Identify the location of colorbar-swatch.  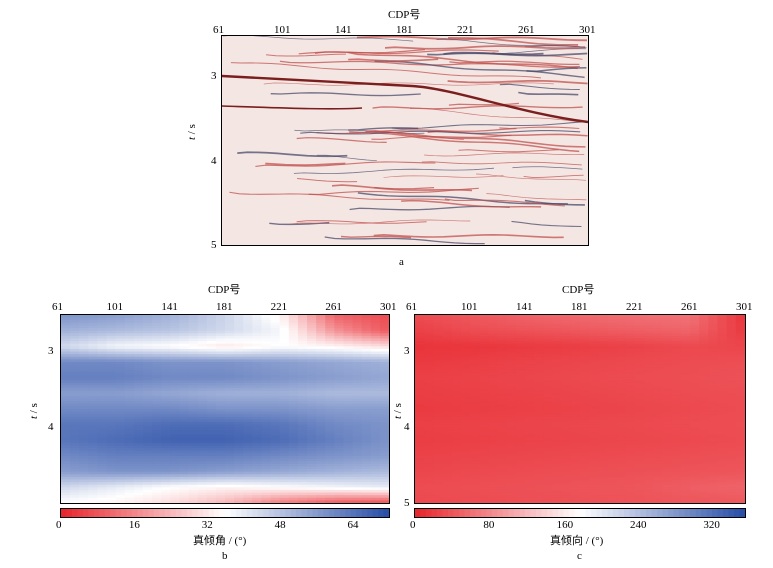
(69, 513).